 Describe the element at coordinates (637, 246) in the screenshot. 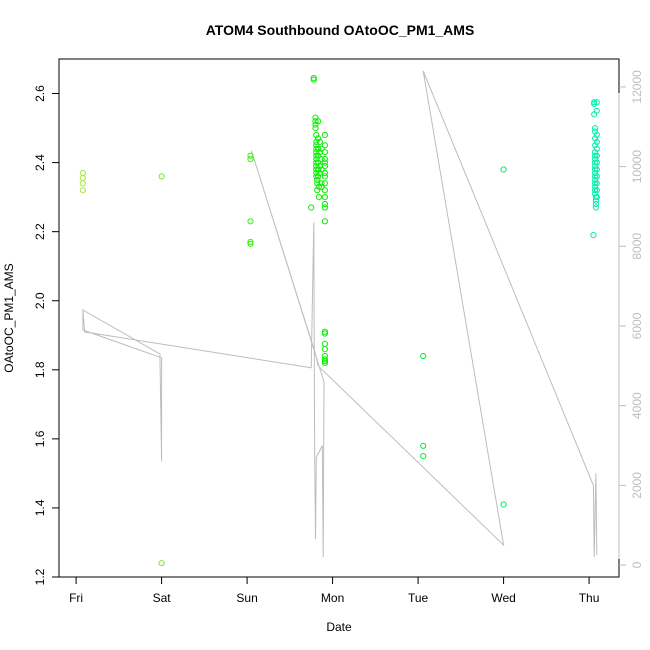

I see `right-y-tick-label: 8000` at that location.